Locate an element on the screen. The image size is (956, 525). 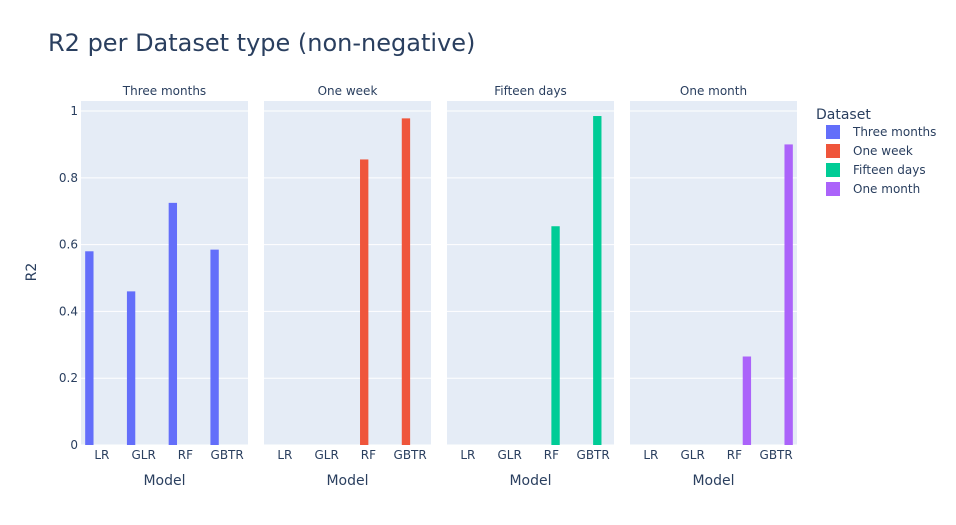
legend-item-one-month: One month is located at coordinates (873, 189).